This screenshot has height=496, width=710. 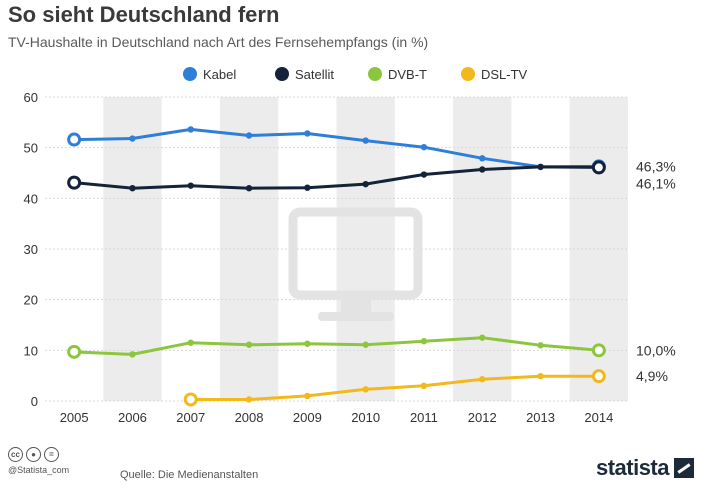 I want to click on brand-mark-icon, so click(x=684, y=468).